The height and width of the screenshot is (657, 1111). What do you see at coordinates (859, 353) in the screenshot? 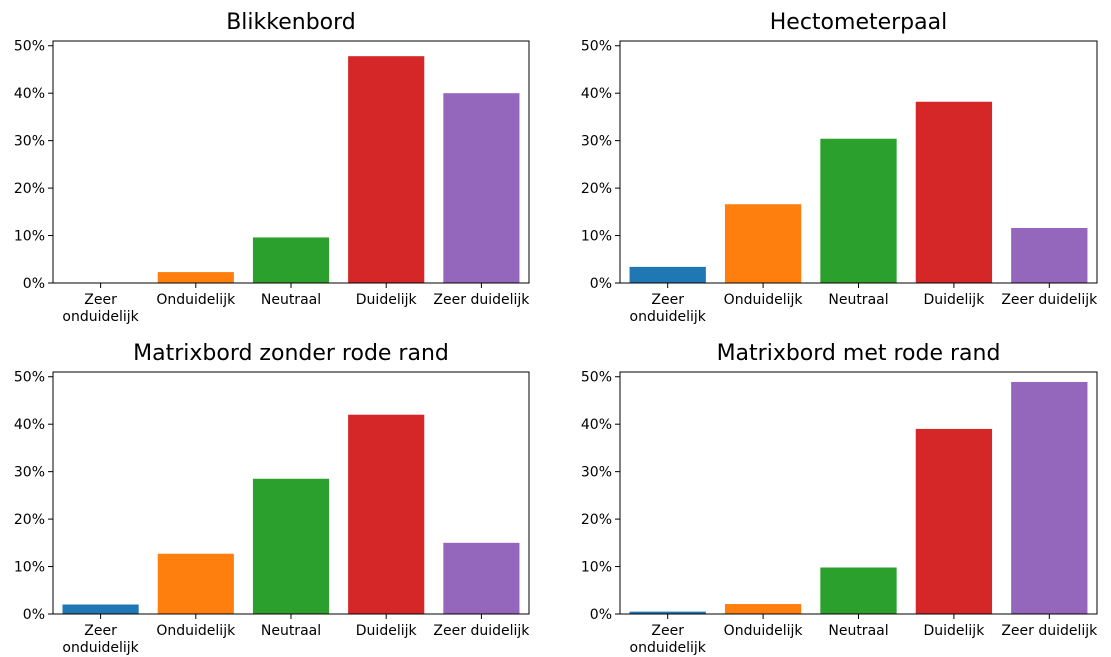
I see `chart-title: Matrixbord met rode rand` at bounding box center [859, 353].